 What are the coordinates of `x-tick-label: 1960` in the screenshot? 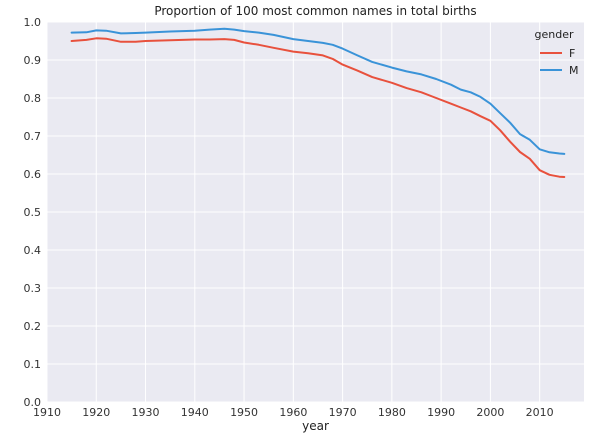 It's located at (293, 412).